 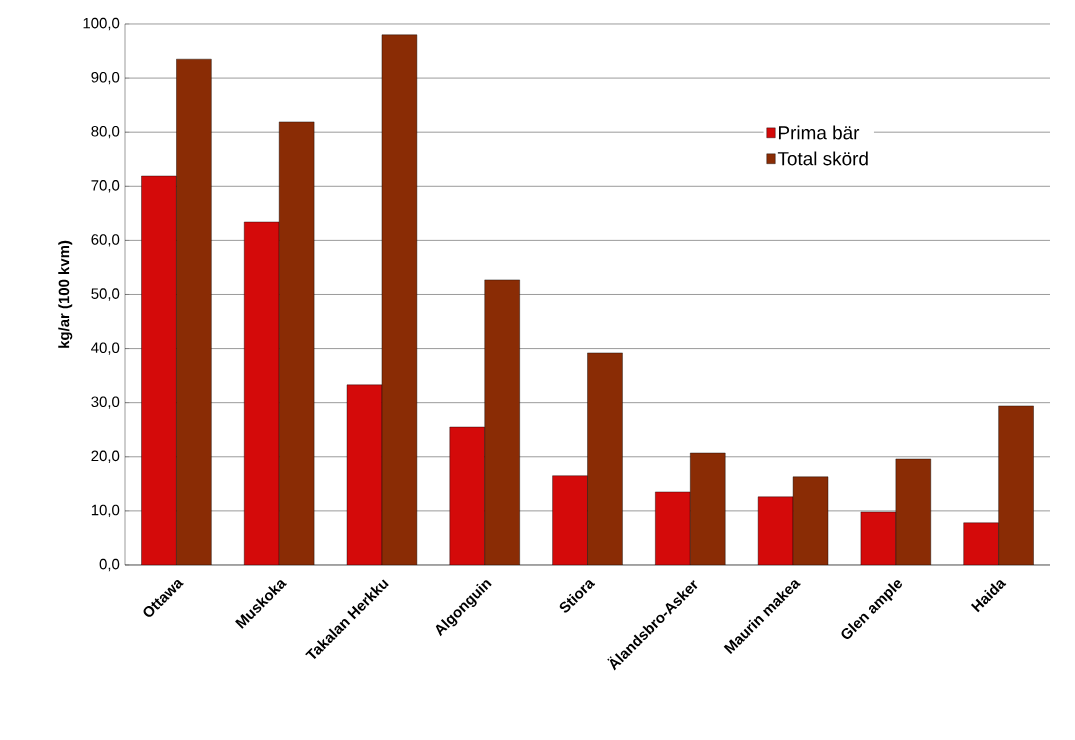 What do you see at coordinates (105, 456) in the screenshot?
I see `y-tick-label: 20,0` at bounding box center [105, 456].